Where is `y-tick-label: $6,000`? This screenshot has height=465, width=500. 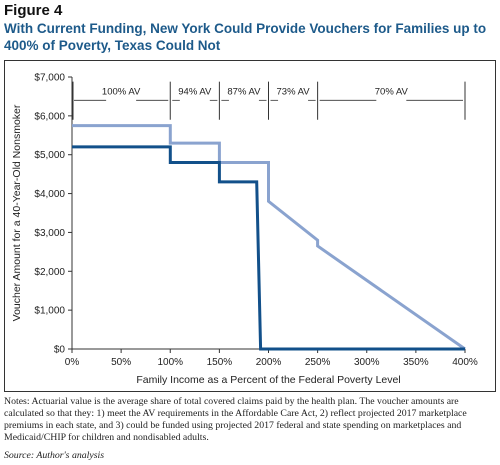
y-tick-label: $6,000 is located at coordinates (49, 116).